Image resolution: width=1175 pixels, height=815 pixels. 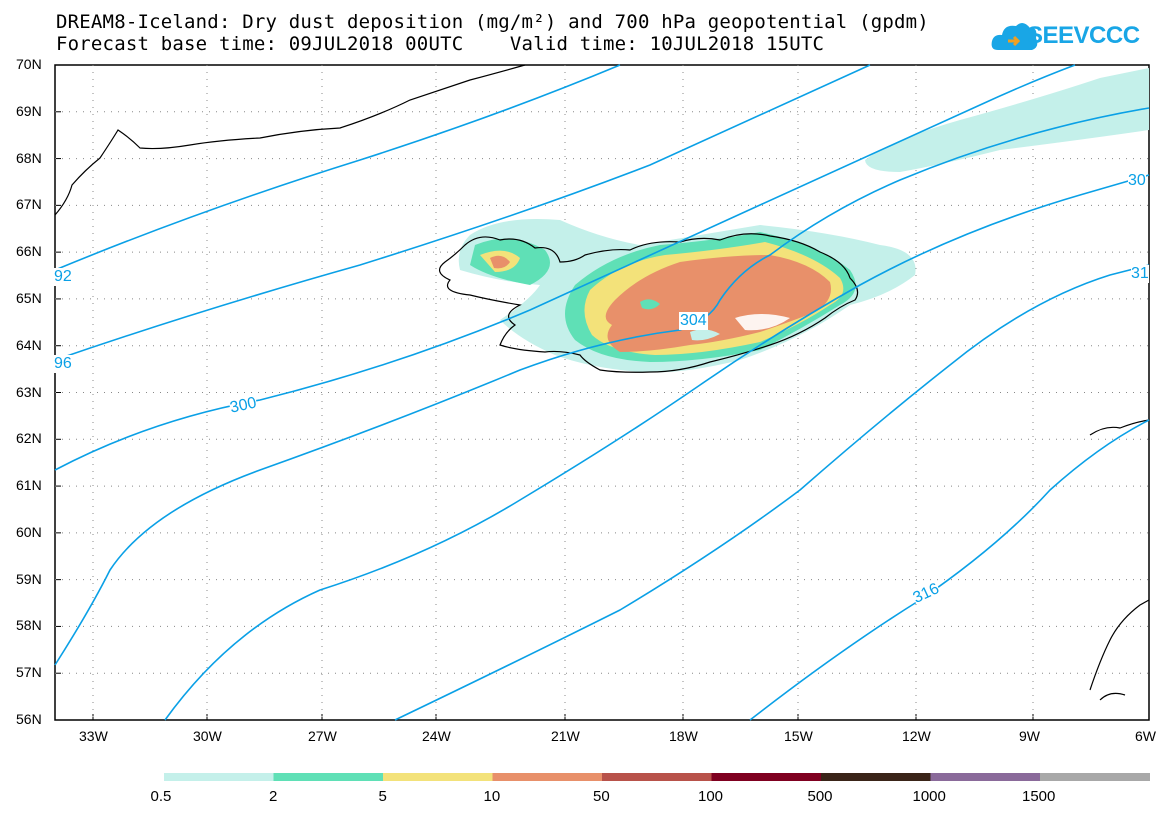 I want to click on lon-label: 6W, so click(x=1145, y=736).